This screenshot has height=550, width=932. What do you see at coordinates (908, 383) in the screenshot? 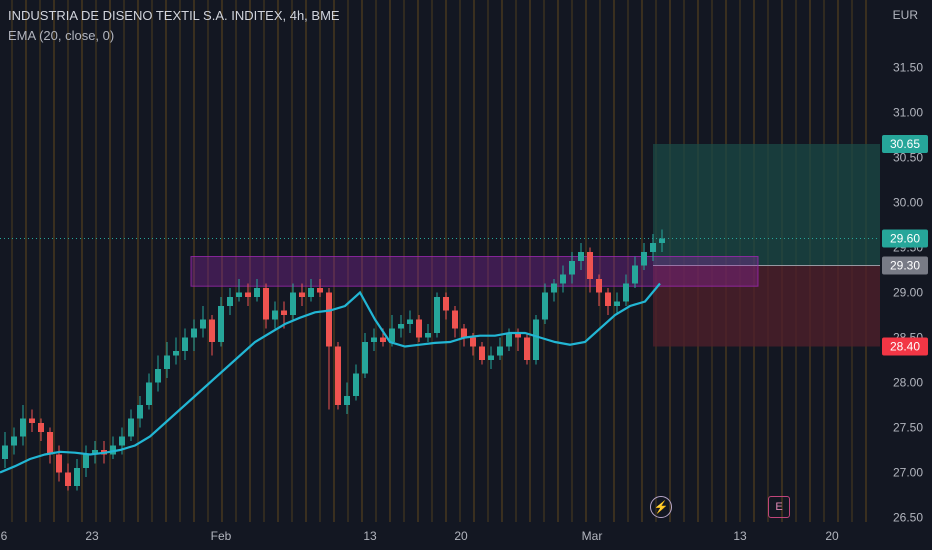
I see `y-tick-label: 28.00` at bounding box center [908, 383].